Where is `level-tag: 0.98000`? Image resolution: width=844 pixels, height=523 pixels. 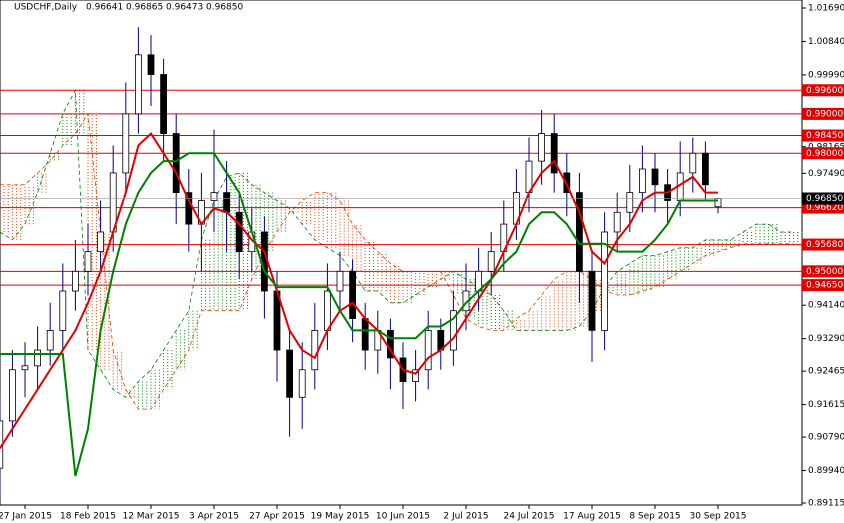 level-tag: 0.98000 is located at coordinates (823, 153).